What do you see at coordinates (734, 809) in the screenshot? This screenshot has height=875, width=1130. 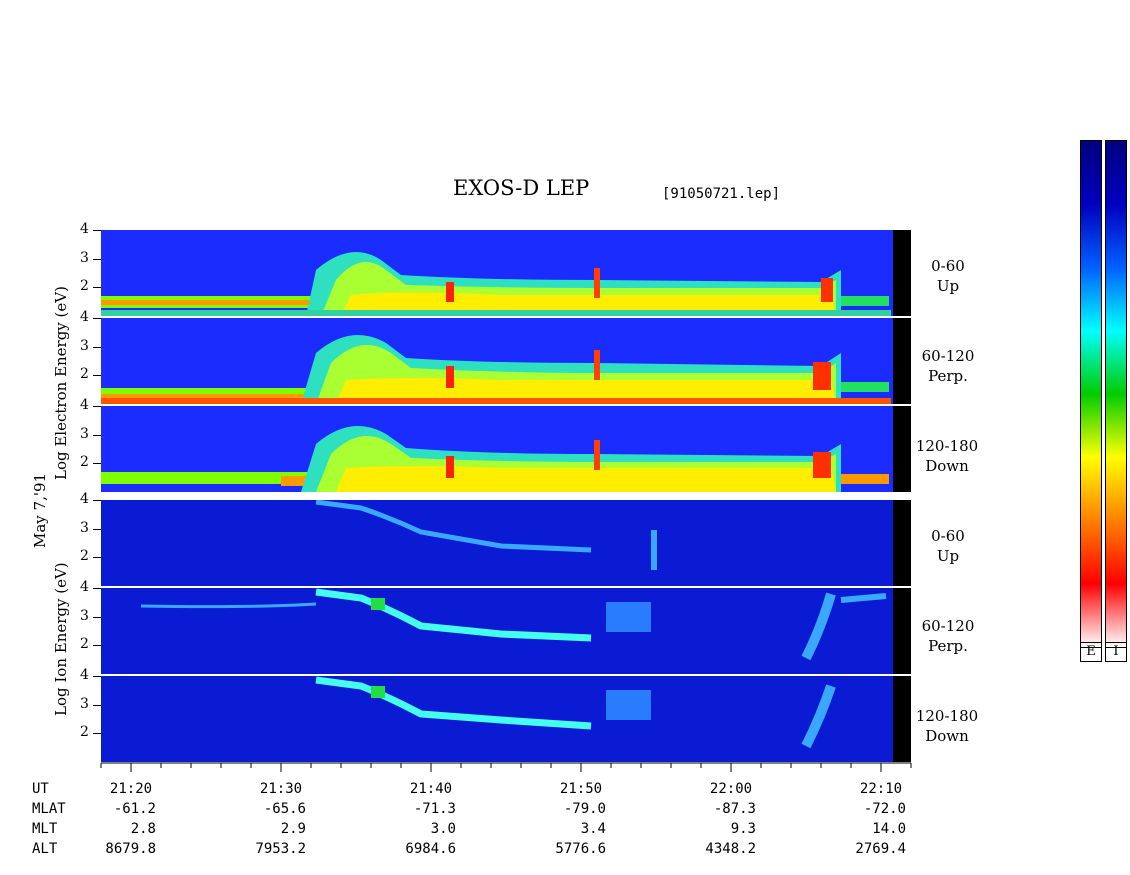 I see `orbit-mlat-value: -87.3` at bounding box center [734, 809].